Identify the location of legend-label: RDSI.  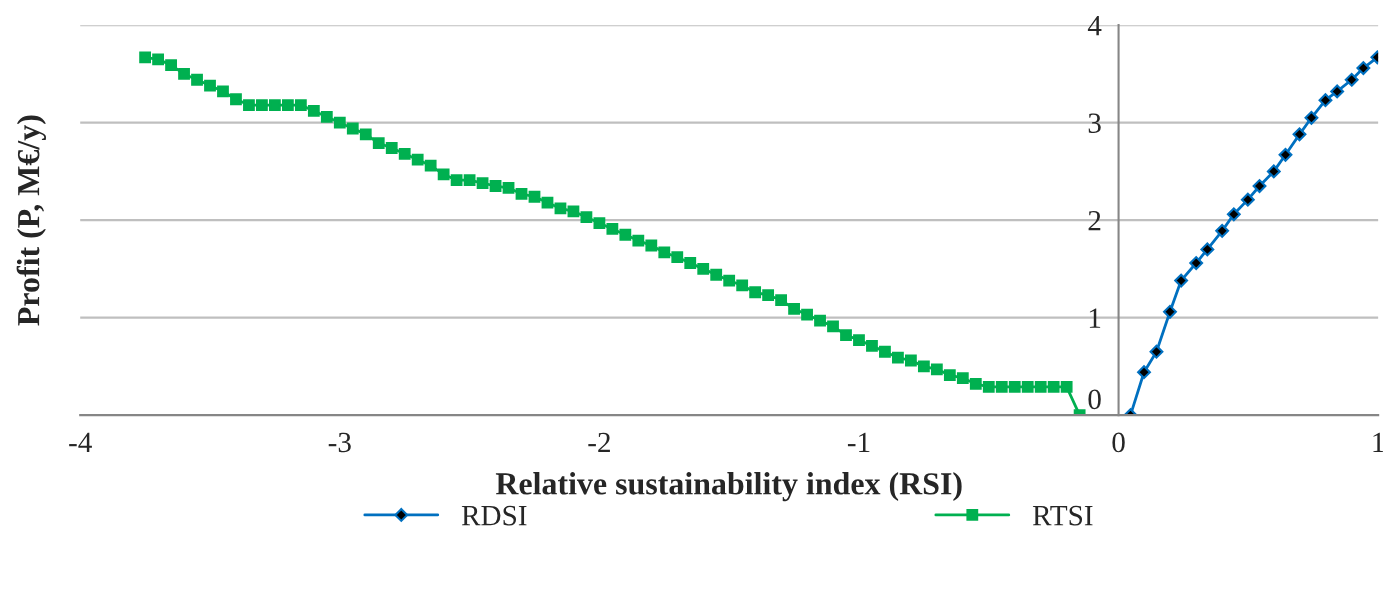
(494, 515).